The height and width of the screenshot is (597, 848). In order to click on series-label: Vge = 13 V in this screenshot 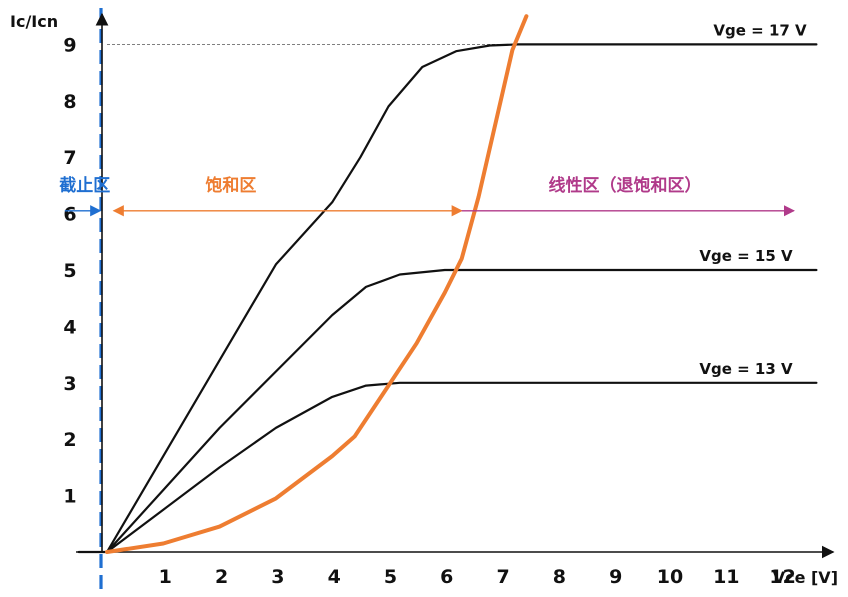, I will do `click(746, 369)`.